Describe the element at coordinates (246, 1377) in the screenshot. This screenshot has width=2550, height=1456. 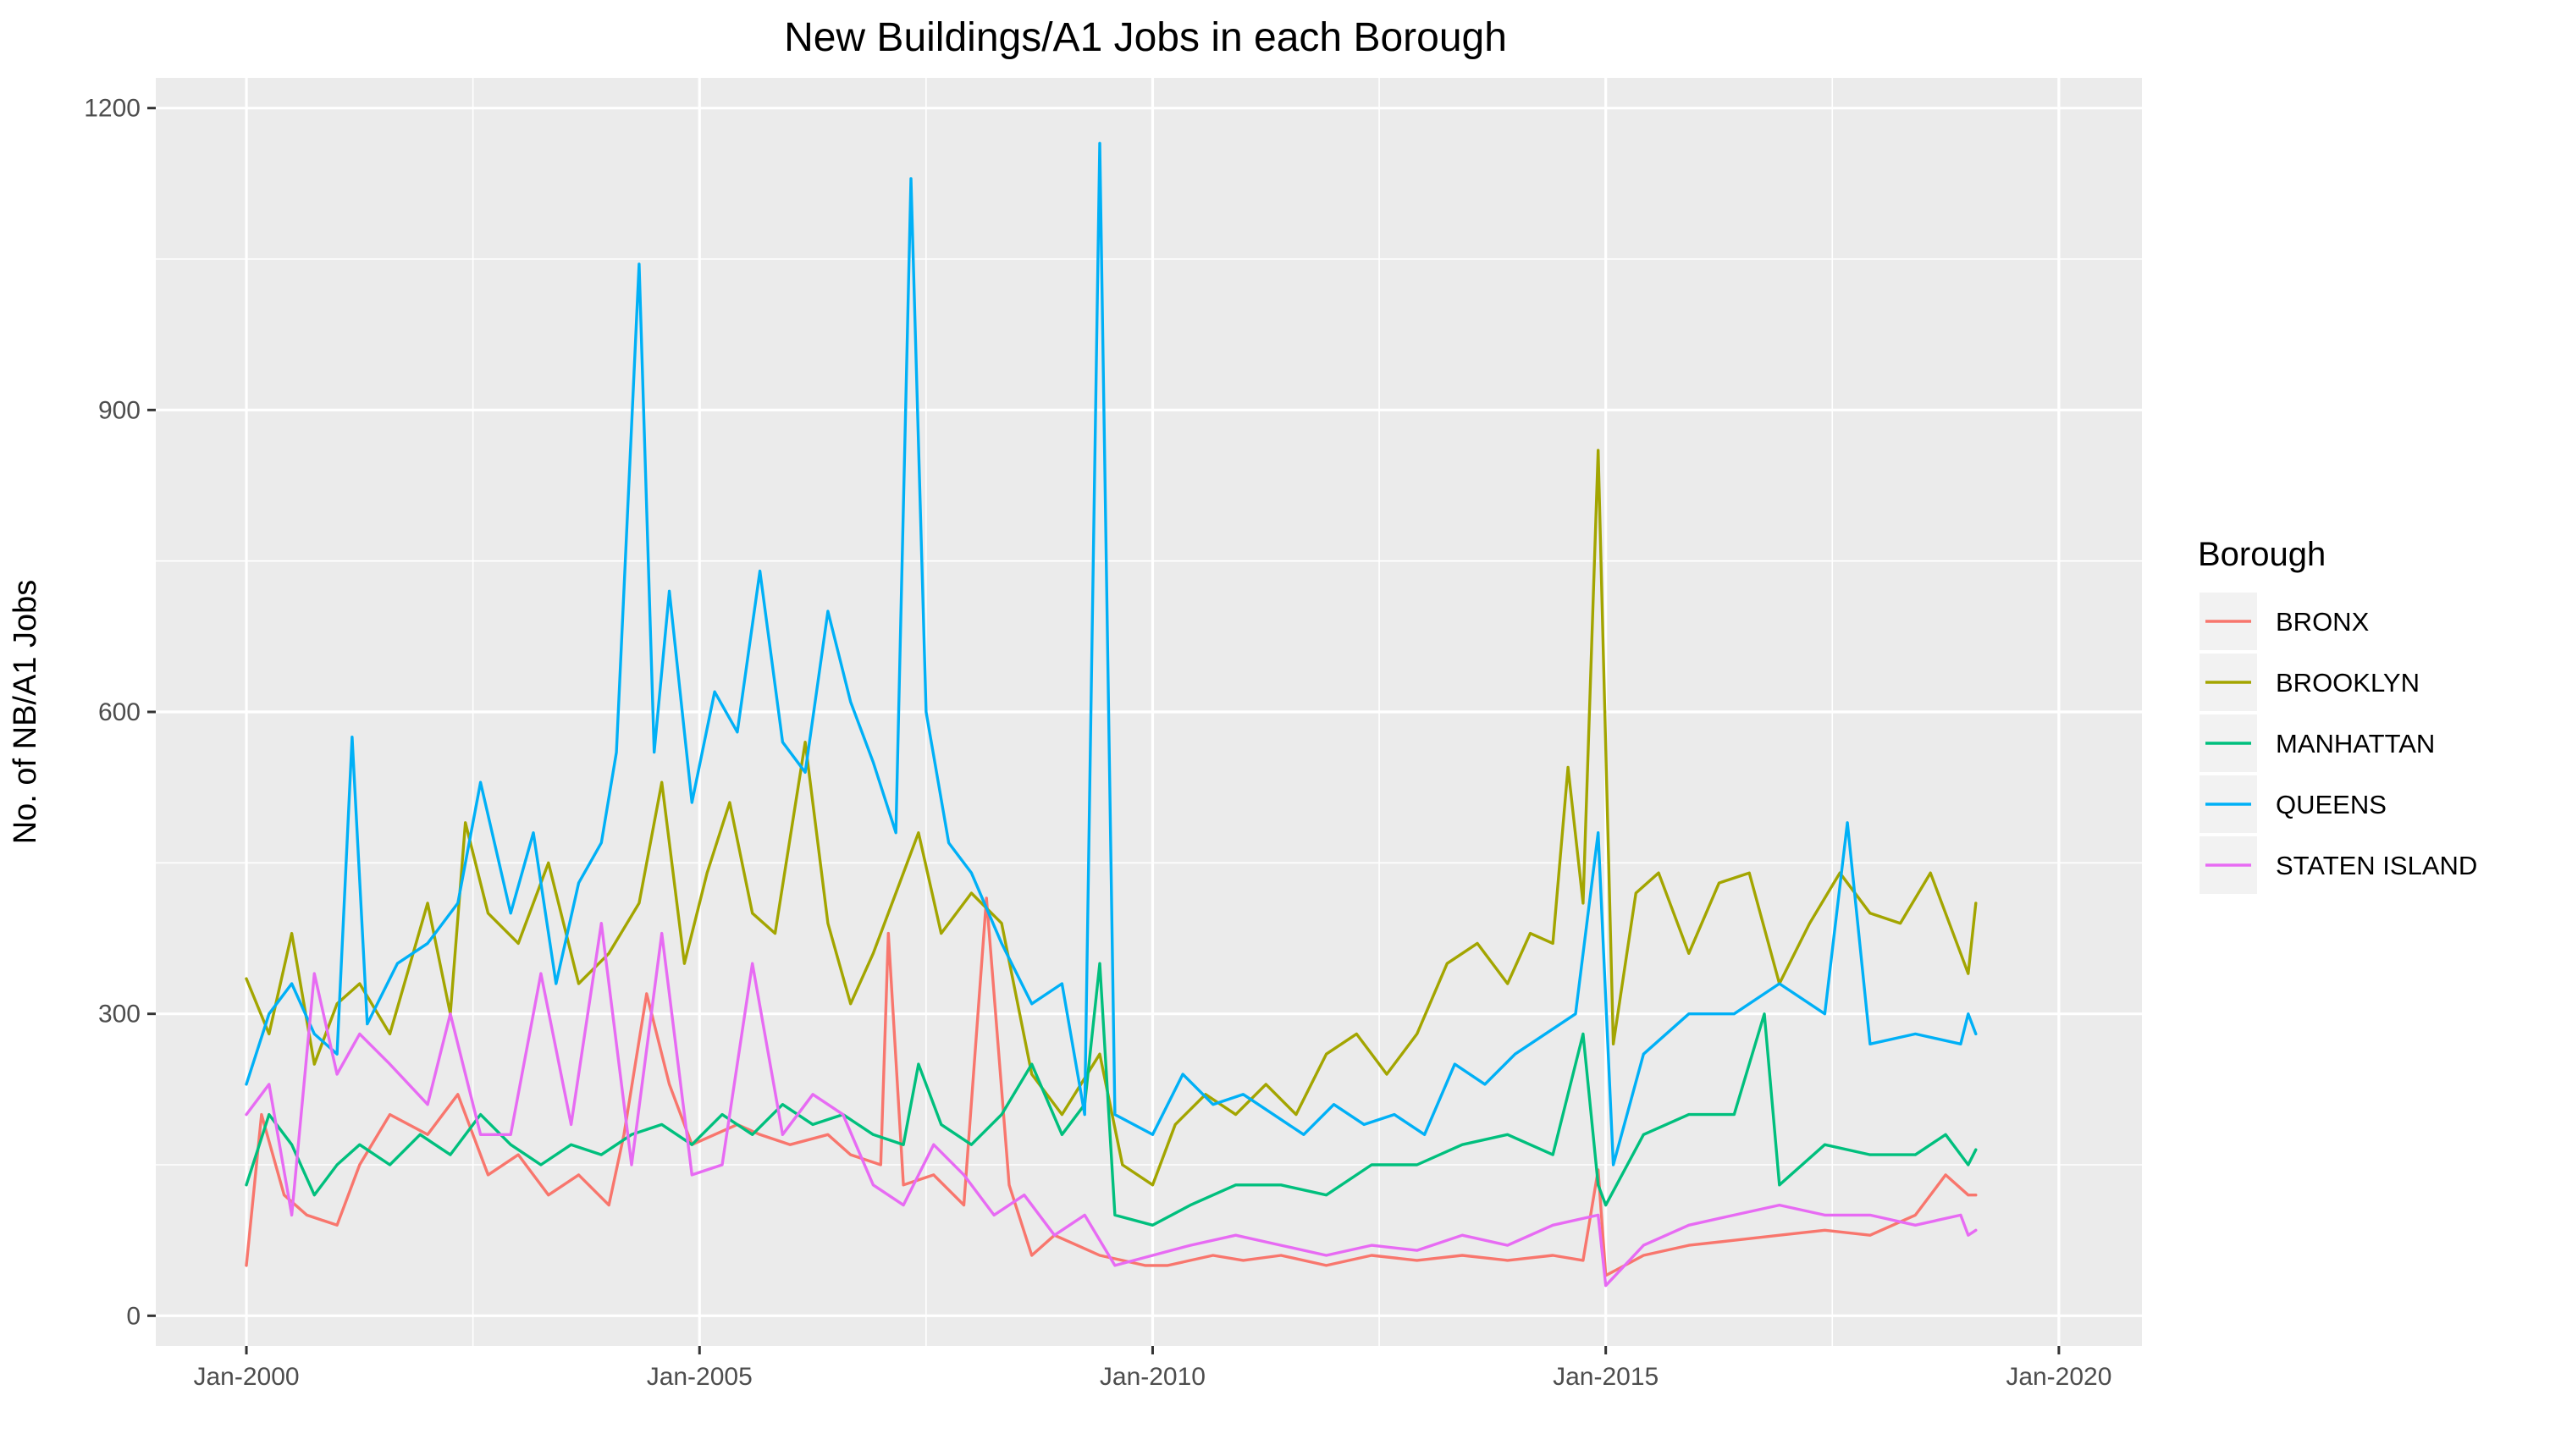
I see `x-tick-label: Jan-2000` at that location.